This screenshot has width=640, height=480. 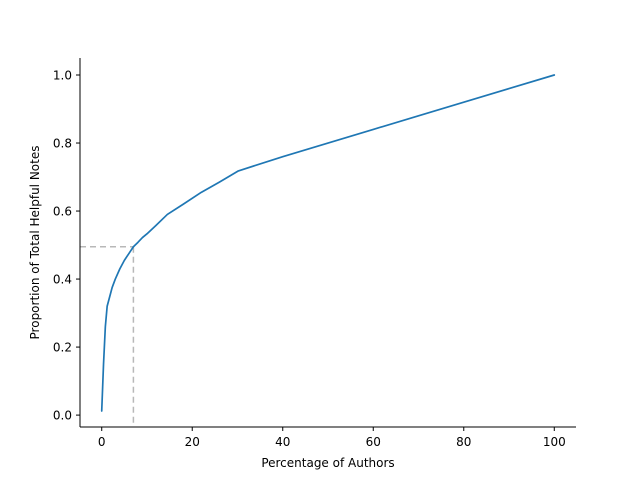 What do you see at coordinates (62, 143) in the screenshot?
I see `y-tick-label: 0.8` at bounding box center [62, 143].